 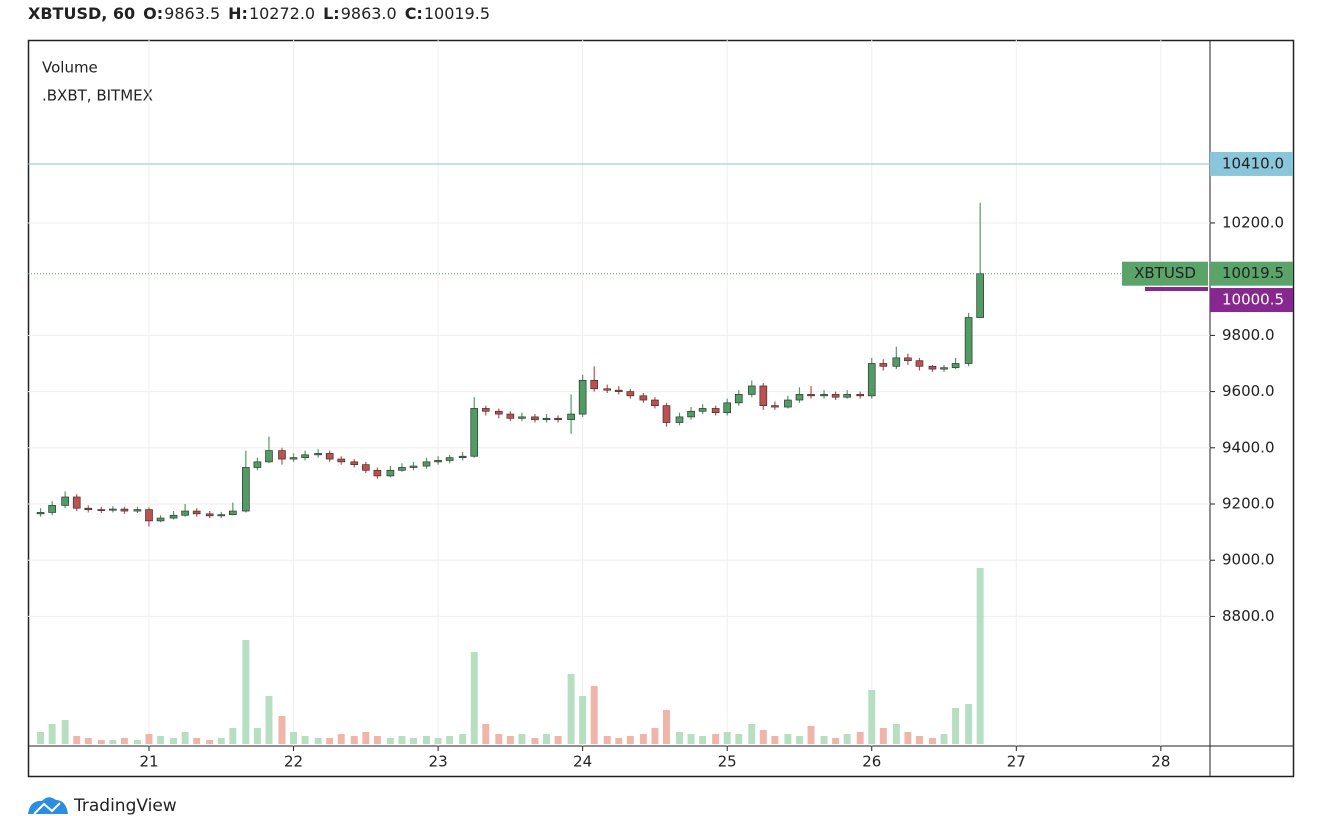 I want to click on source-label: .BXBT, BITMEX, so click(x=97, y=96).